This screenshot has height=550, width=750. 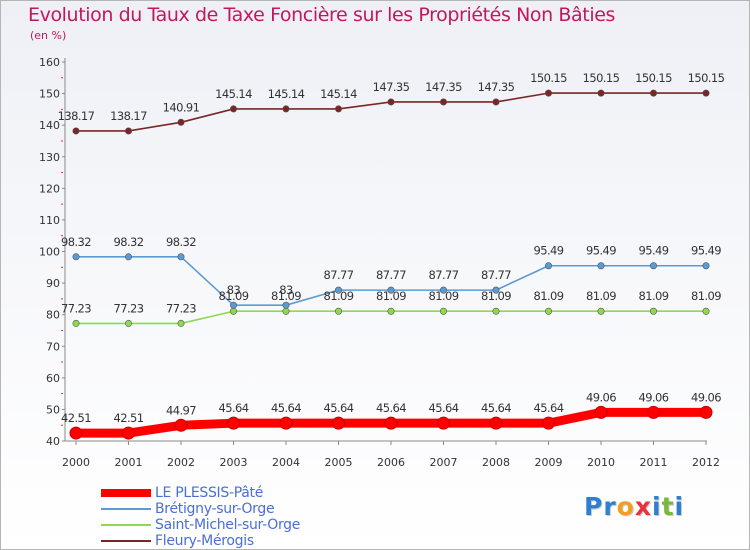 I want to click on legend-label: Fleury-Mérogis, so click(x=204, y=541).